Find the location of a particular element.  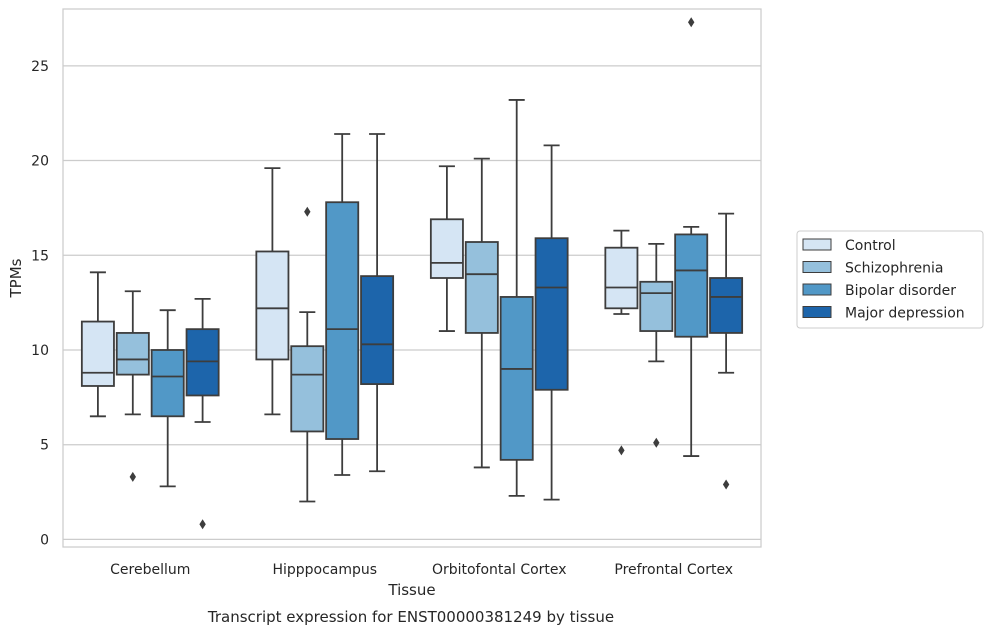

x-tick-label: Orbitofontal Cortex is located at coordinates (499, 570).